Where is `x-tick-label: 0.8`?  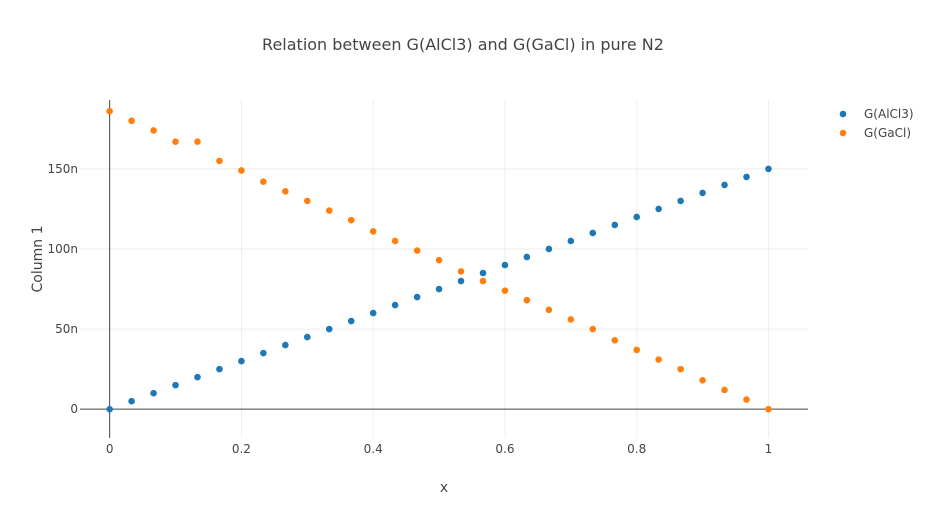 x-tick-label: 0.8 is located at coordinates (636, 449).